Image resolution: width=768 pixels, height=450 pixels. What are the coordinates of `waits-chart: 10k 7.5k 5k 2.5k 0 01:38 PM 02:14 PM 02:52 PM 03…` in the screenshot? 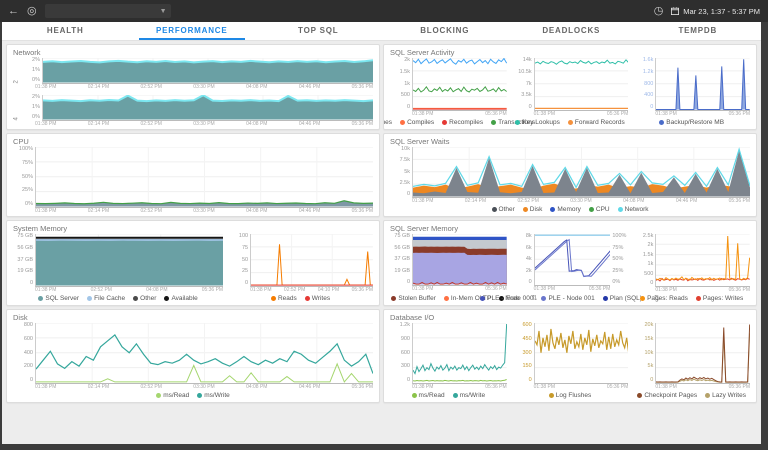 It's located at (570, 180).